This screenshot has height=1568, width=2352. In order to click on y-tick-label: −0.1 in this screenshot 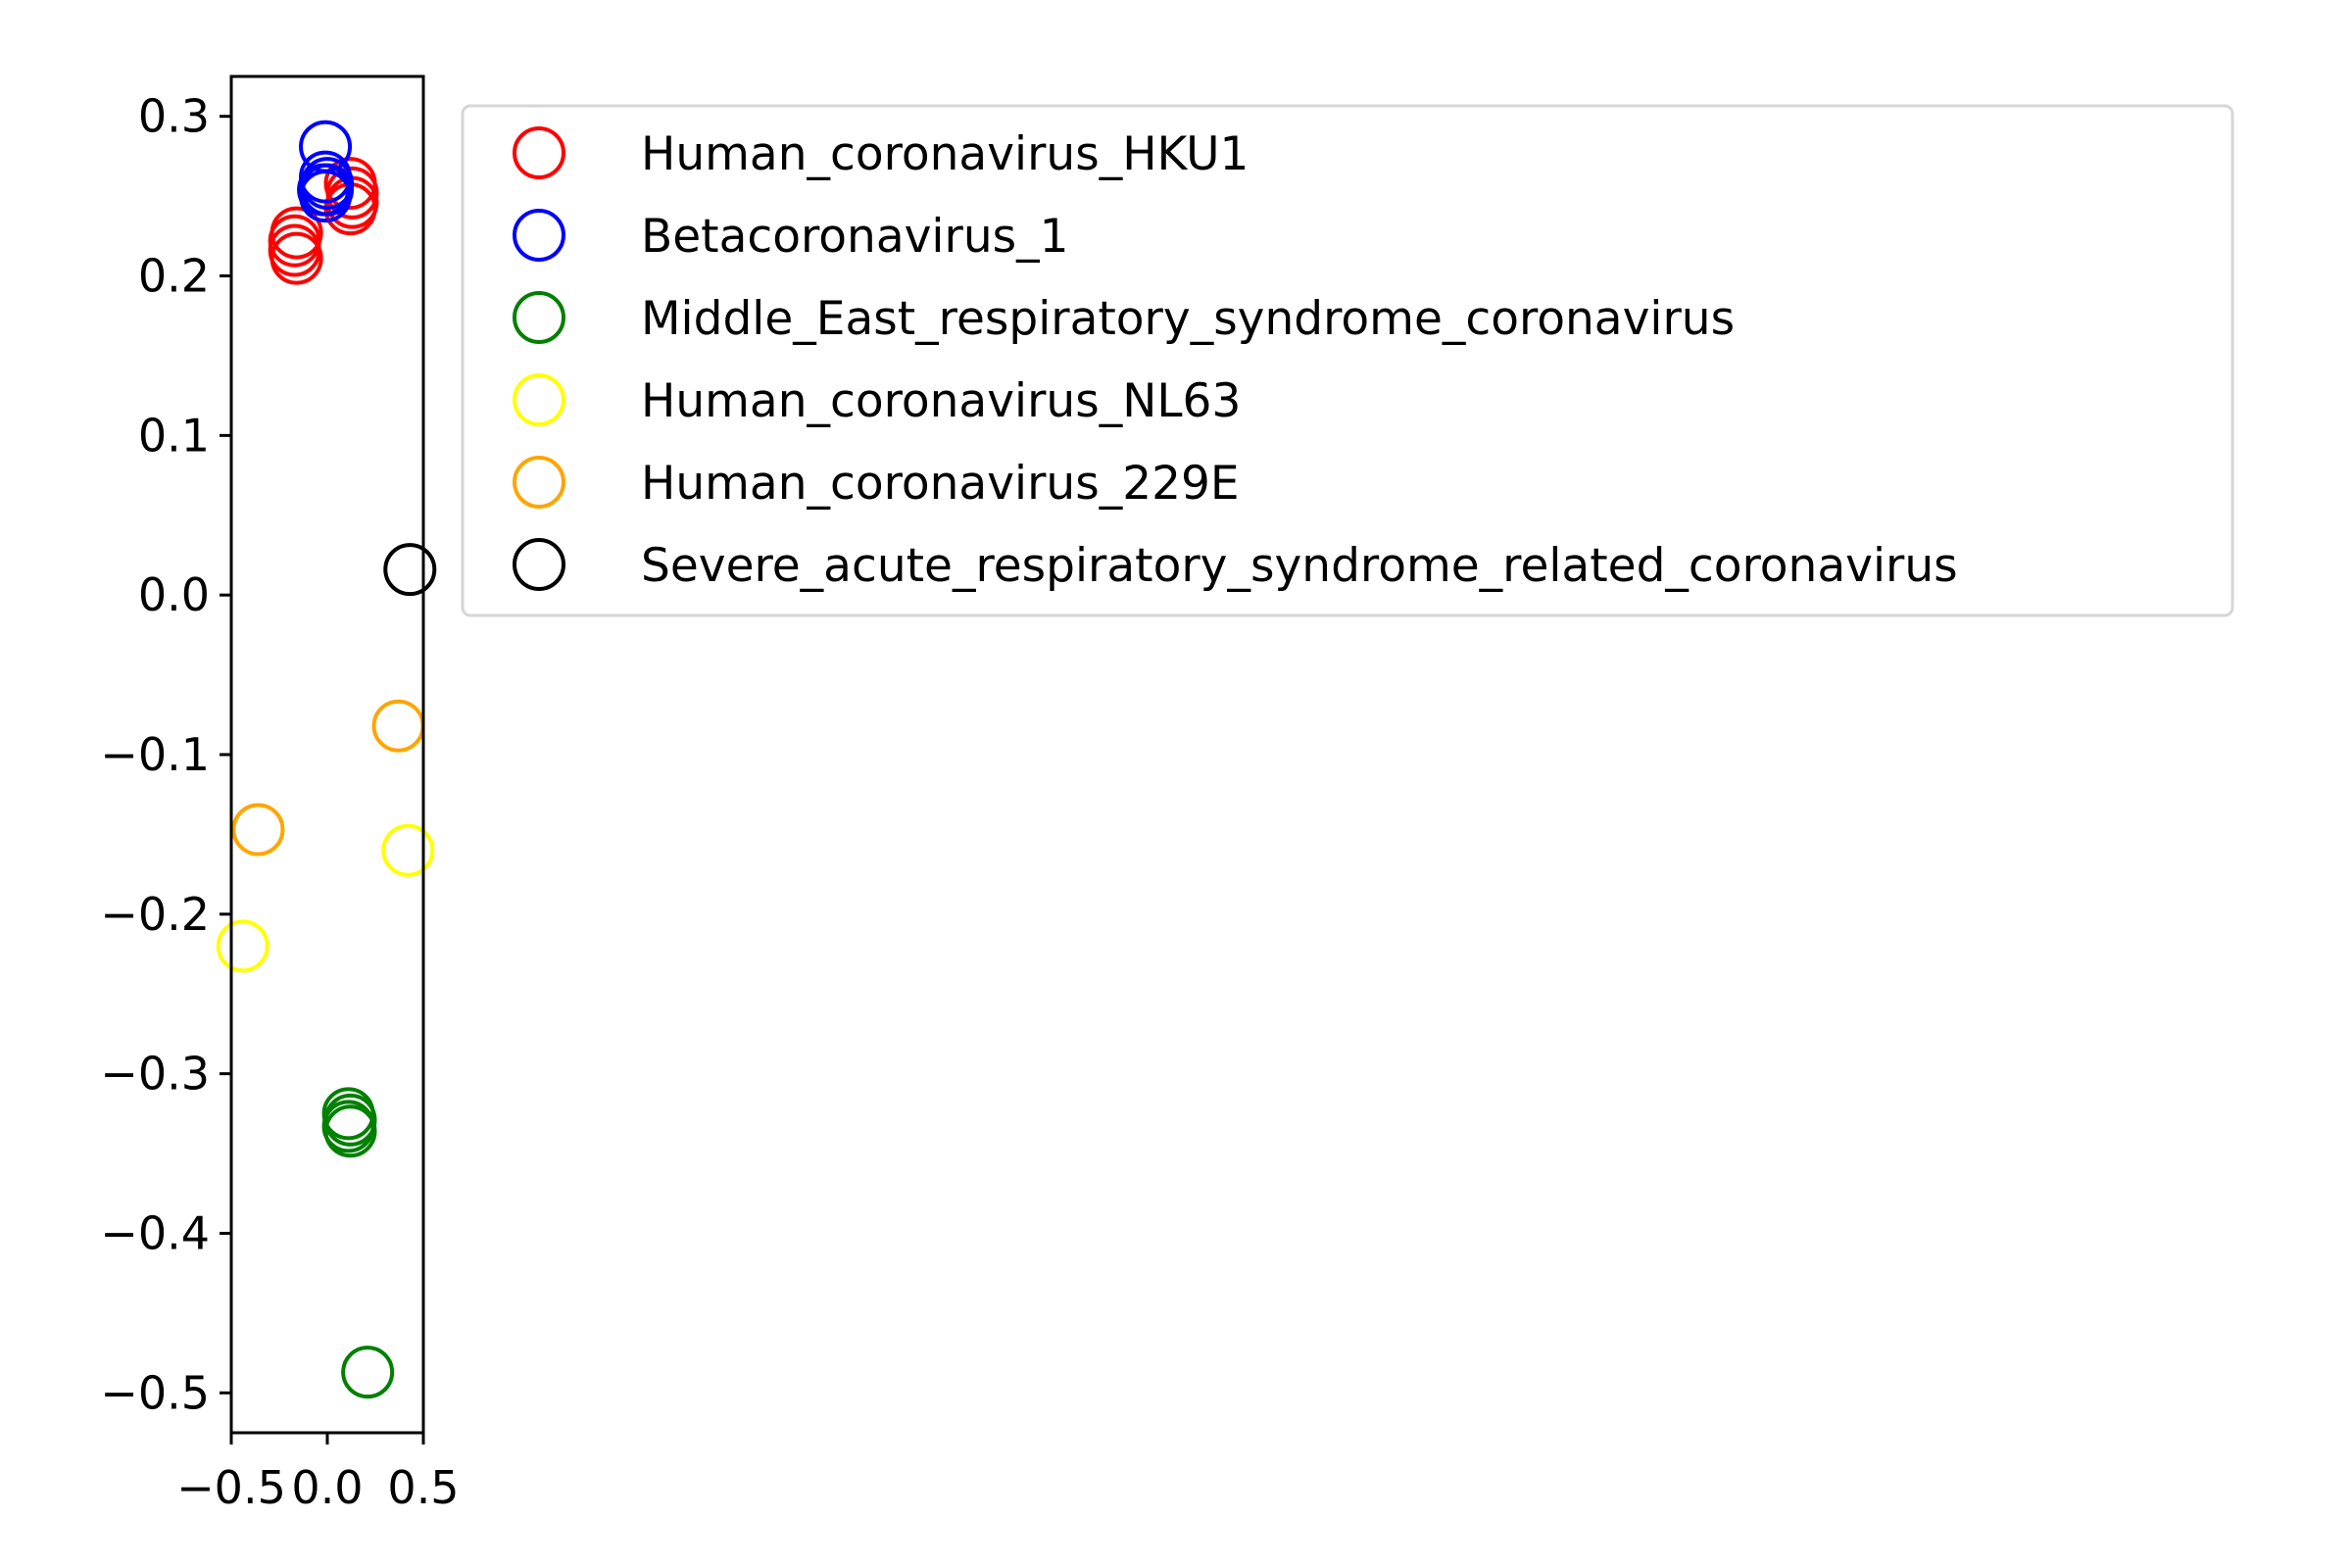, I will do `click(155, 754)`.